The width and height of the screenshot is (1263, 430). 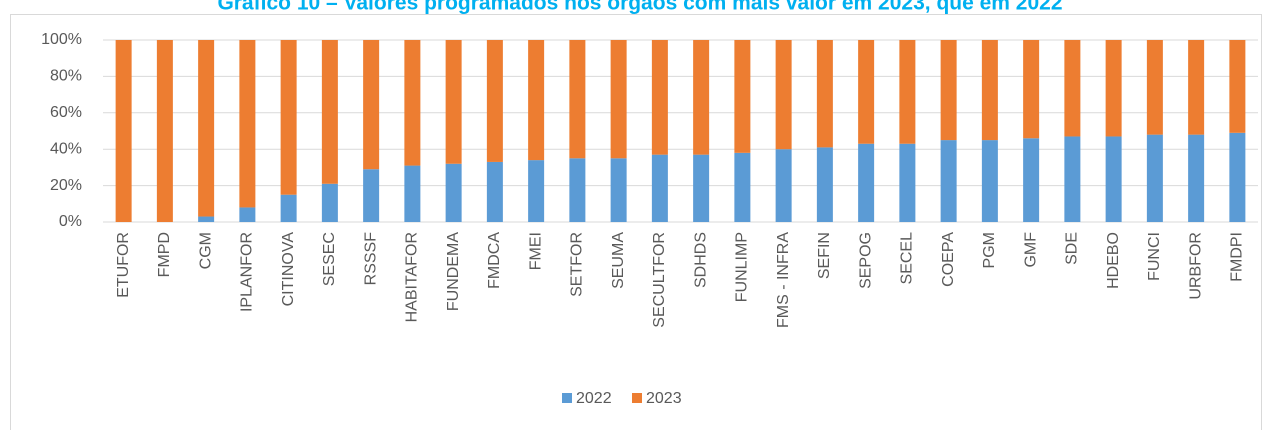 I want to click on x-tick-label: FMDPI, so click(x=1237, y=257).